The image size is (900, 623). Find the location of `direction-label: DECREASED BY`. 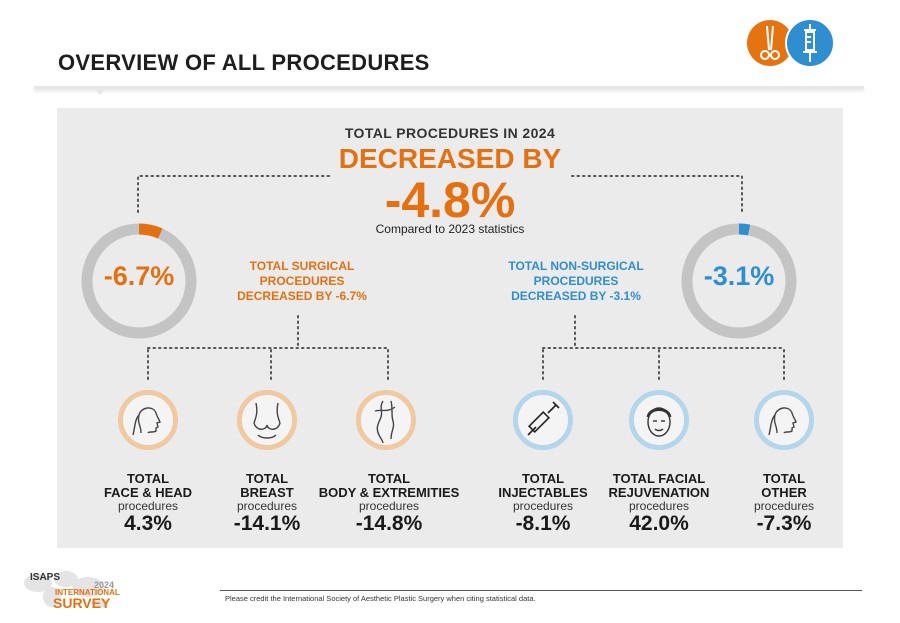

direction-label: DECREASED BY is located at coordinates (450, 158).